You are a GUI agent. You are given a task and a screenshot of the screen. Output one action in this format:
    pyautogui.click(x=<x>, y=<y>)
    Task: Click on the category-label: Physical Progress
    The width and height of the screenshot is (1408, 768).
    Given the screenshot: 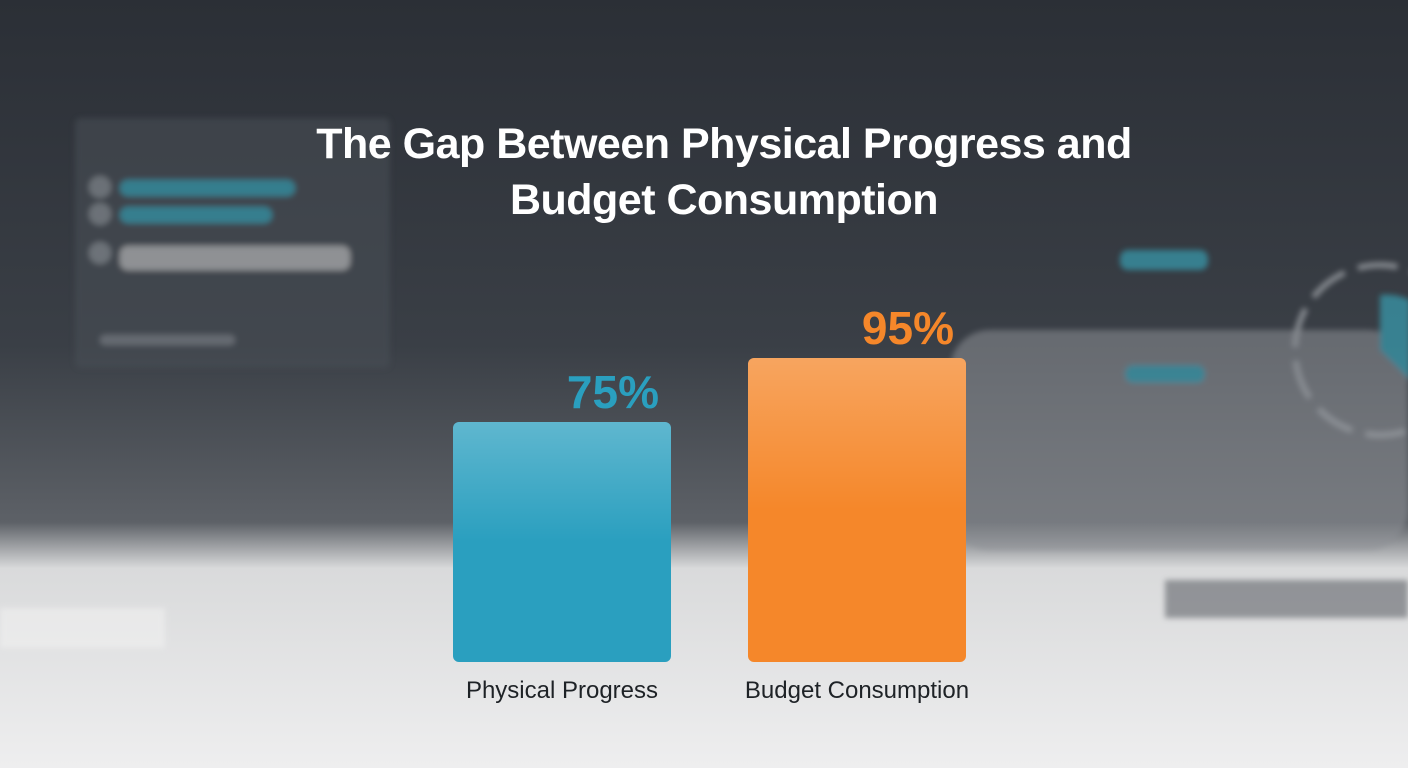 What is the action you would take?
    pyautogui.click(x=562, y=690)
    